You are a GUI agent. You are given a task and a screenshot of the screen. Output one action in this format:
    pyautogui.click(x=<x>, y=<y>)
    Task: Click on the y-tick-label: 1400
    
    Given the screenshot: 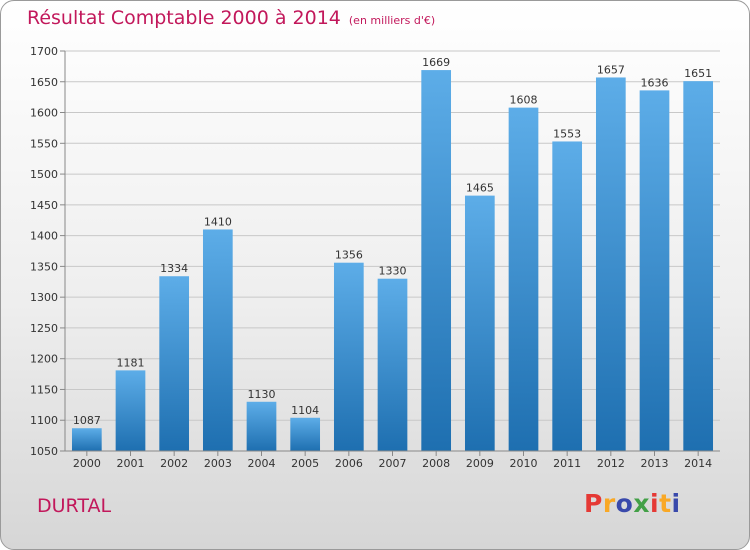 What is the action you would take?
    pyautogui.click(x=44, y=236)
    